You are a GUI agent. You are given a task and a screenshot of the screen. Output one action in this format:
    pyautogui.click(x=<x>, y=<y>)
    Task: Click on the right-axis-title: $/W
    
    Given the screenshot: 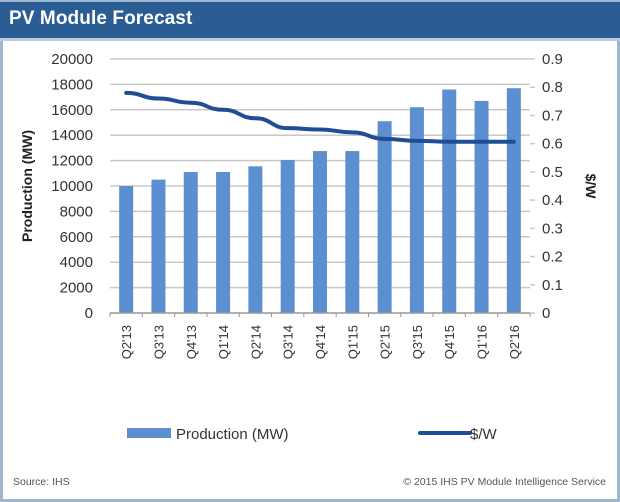 What is the action you would take?
    pyautogui.click(x=591, y=187)
    